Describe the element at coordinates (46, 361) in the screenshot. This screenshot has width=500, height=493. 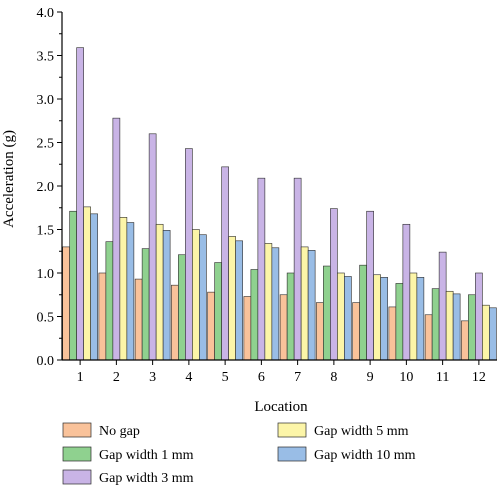
I see `y-tick-label: 0.0` at that location.